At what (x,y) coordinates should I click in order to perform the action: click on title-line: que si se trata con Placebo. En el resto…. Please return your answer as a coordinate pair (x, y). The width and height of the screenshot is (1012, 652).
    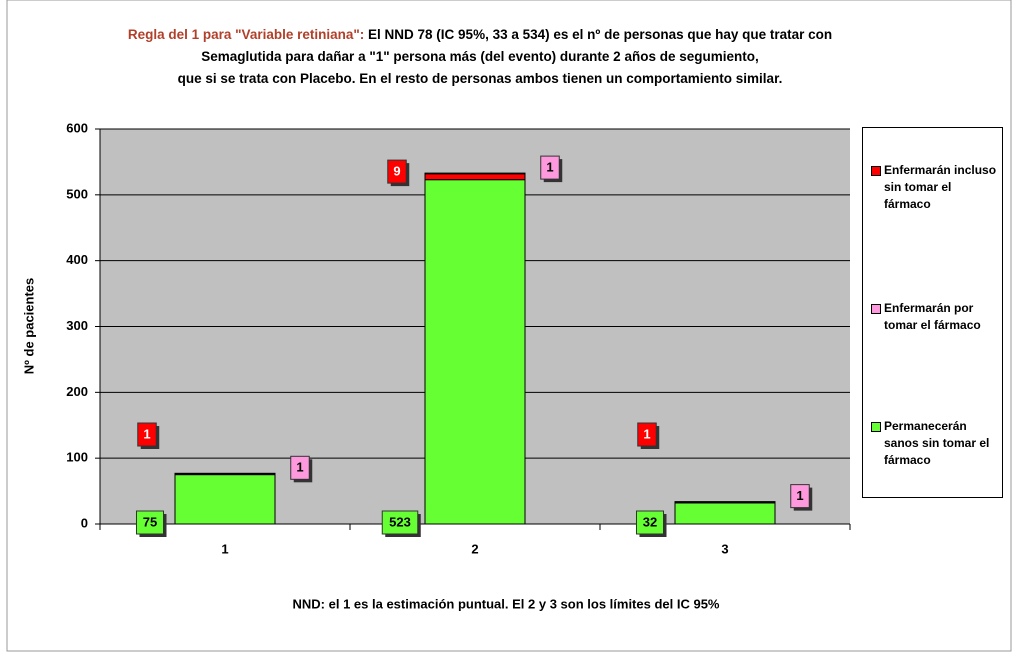
    Looking at the image, I should click on (480, 79).